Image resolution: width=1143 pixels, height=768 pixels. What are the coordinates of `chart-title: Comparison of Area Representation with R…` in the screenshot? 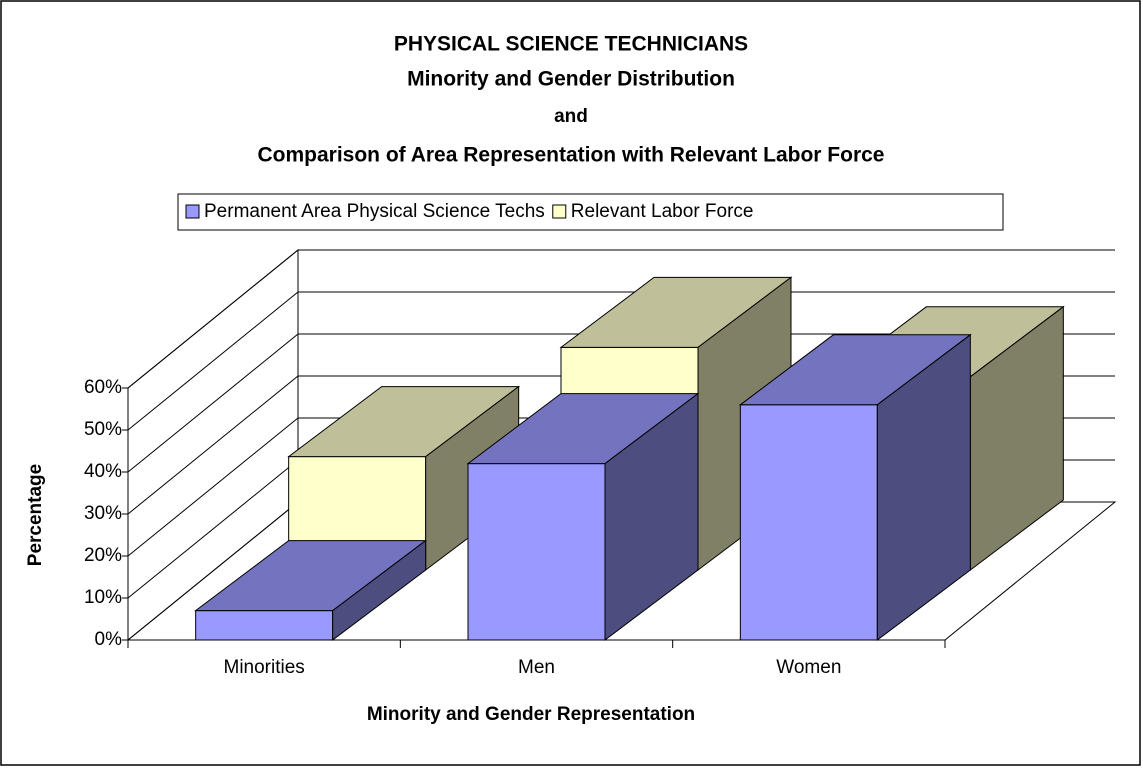 It's located at (570, 155).